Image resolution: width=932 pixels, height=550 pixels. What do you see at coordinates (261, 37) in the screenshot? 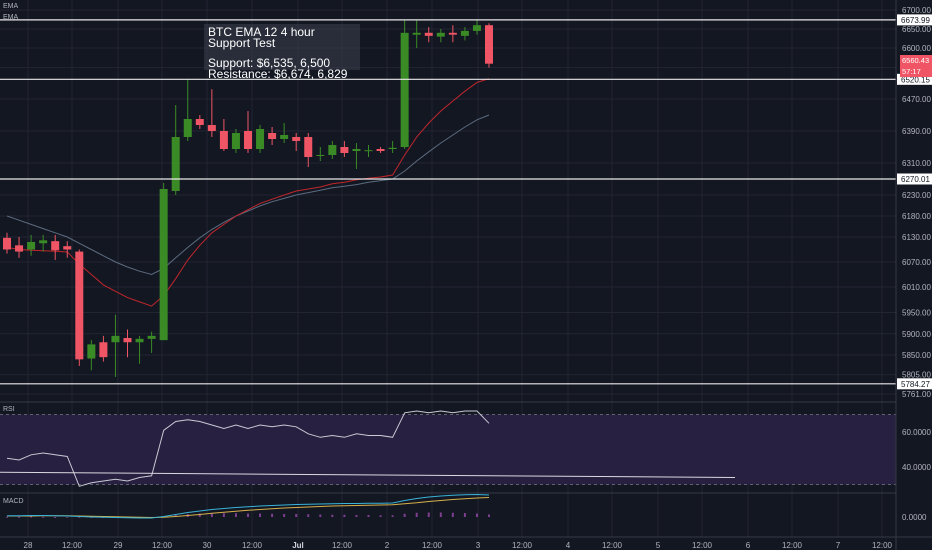
I see `annotation-title: BTC EMA 12 4 hour Support Test` at bounding box center [261, 37].